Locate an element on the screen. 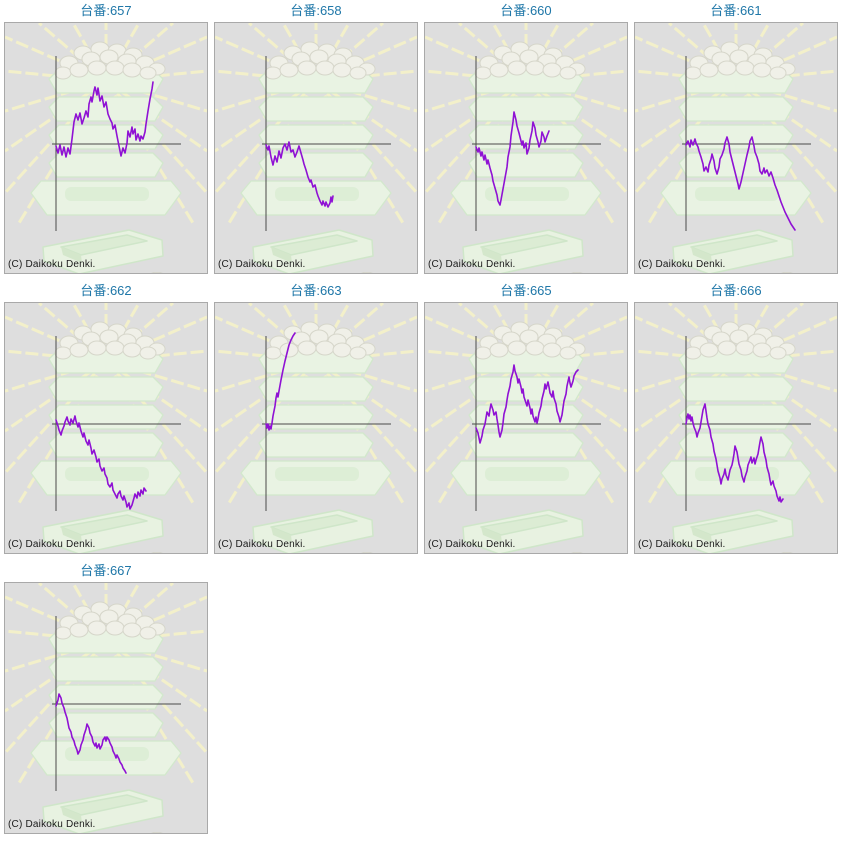  machine-cell: 台番:657 is located at coordinates (106, 138).